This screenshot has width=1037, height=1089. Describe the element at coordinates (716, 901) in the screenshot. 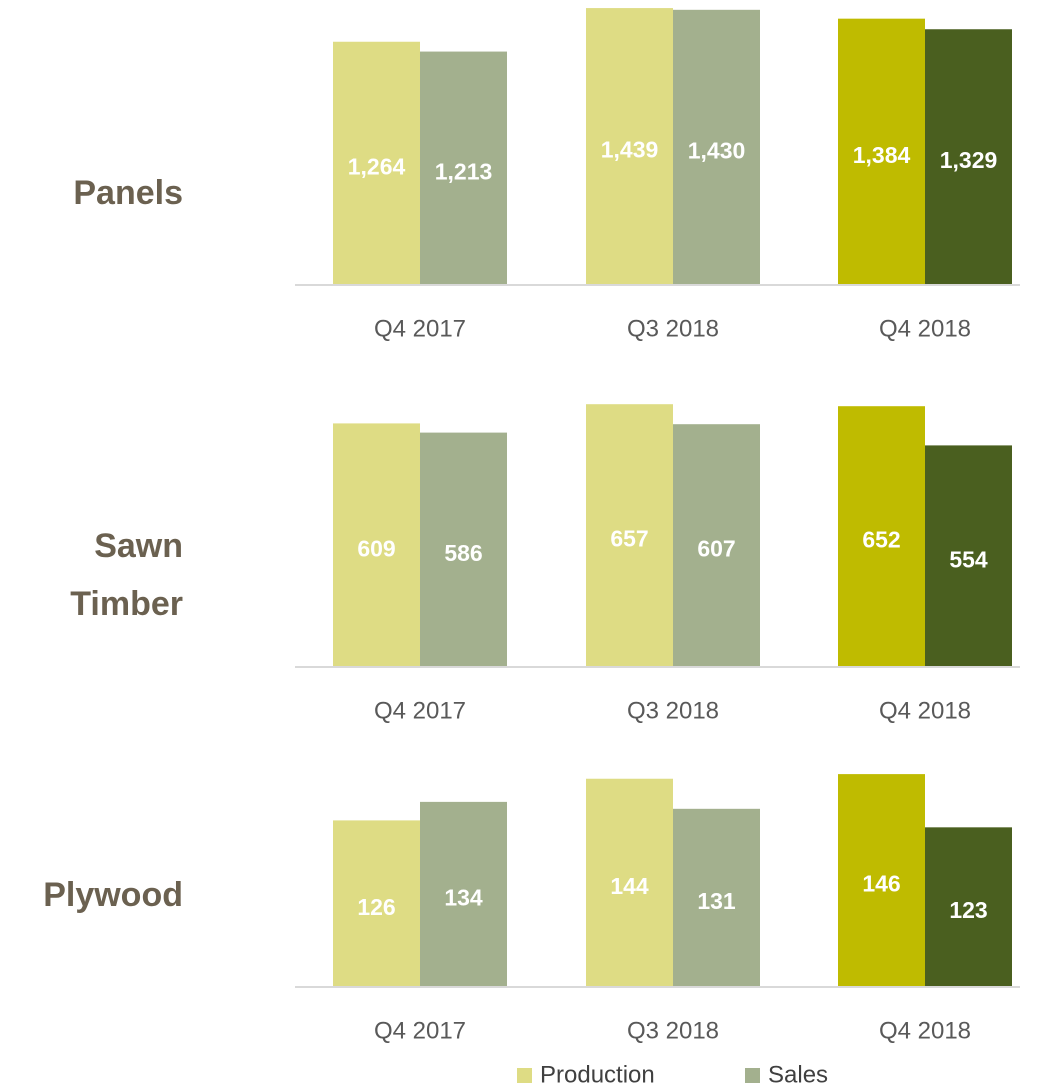

I see `data-label: 131` at that location.